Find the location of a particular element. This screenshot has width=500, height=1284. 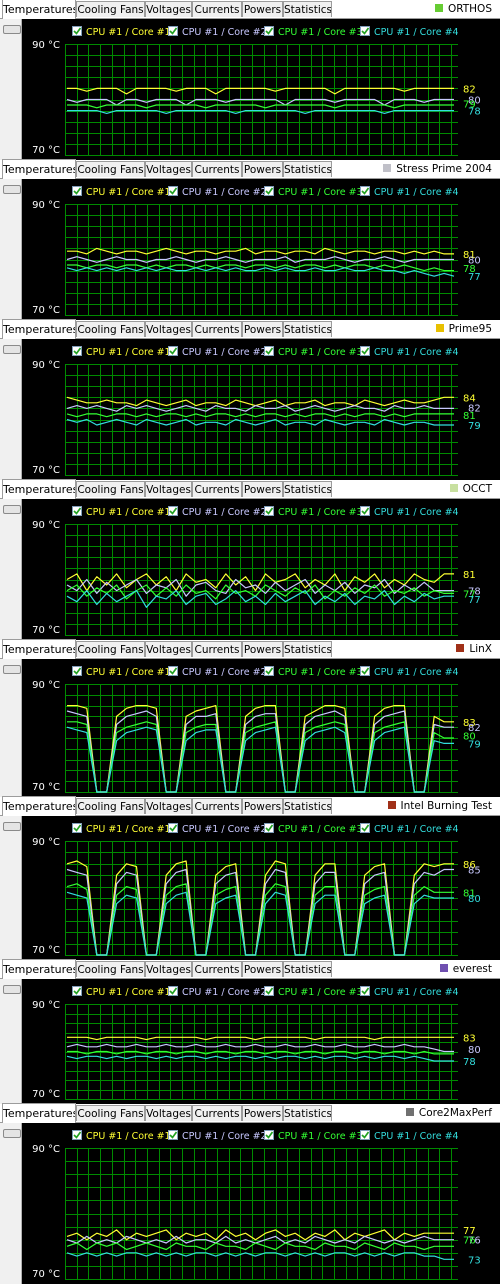

end-value-label: 80 is located at coordinates (474, 261).